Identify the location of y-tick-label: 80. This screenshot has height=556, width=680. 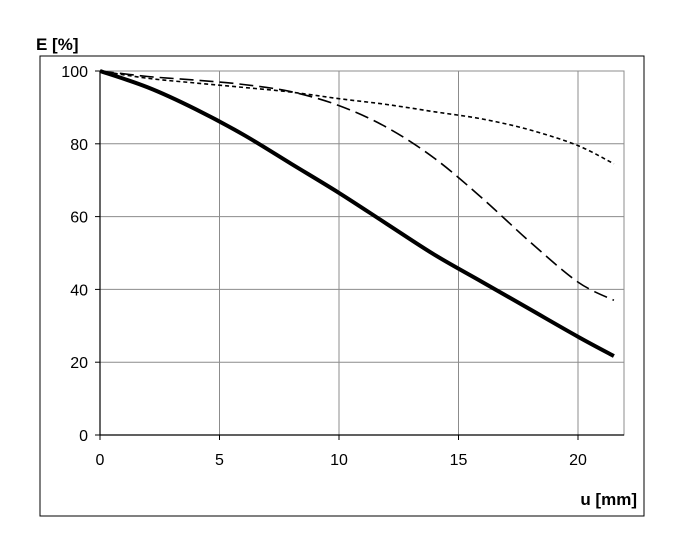
(79, 145).